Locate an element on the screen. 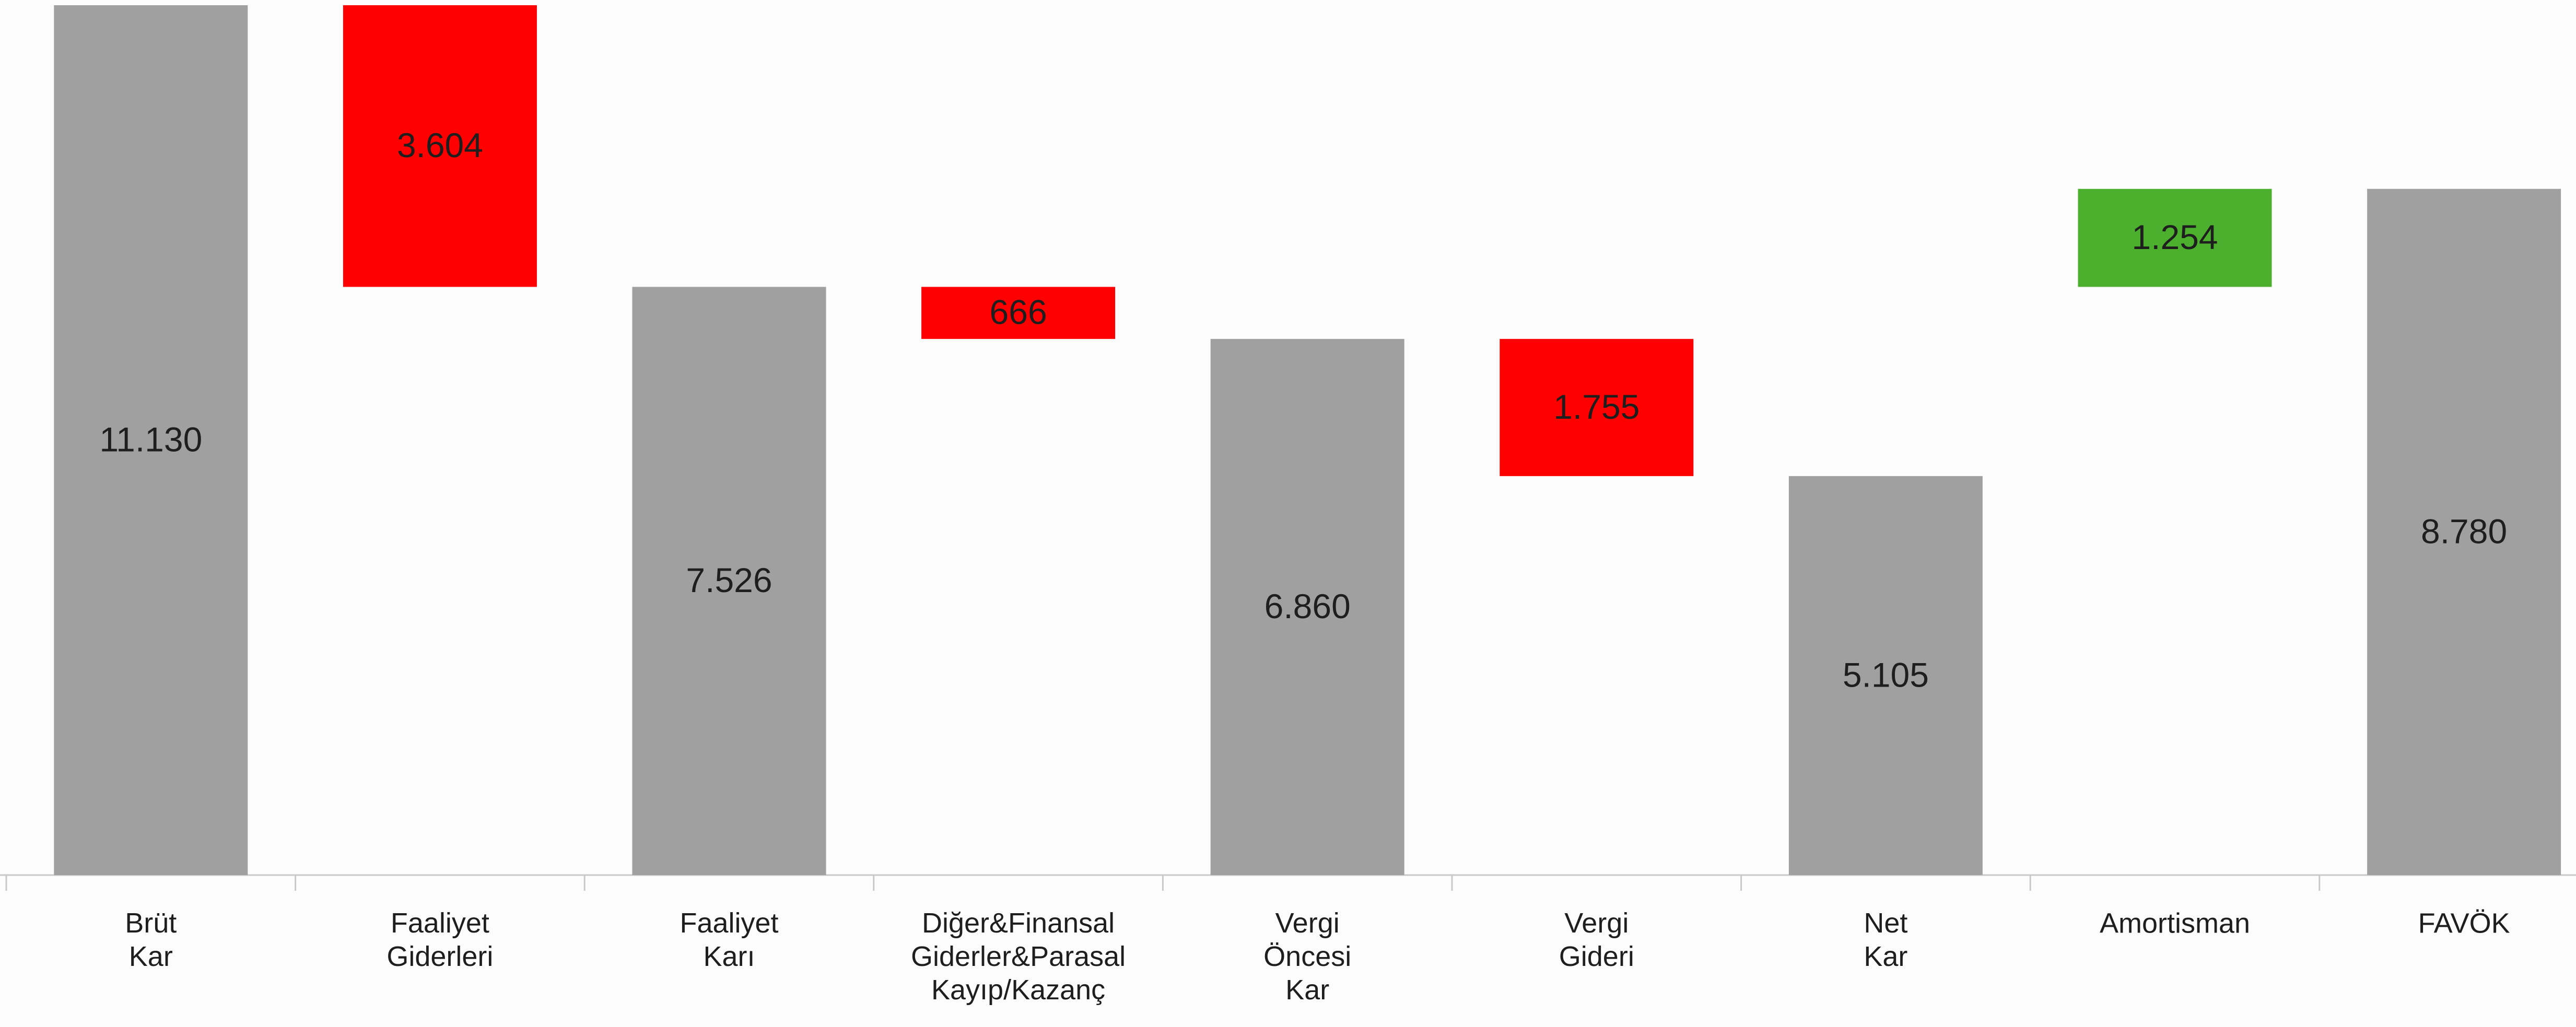 Image resolution: width=2576 pixels, height=1027 pixels. value-label: 6.860 is located at coordinates (1307, 606).